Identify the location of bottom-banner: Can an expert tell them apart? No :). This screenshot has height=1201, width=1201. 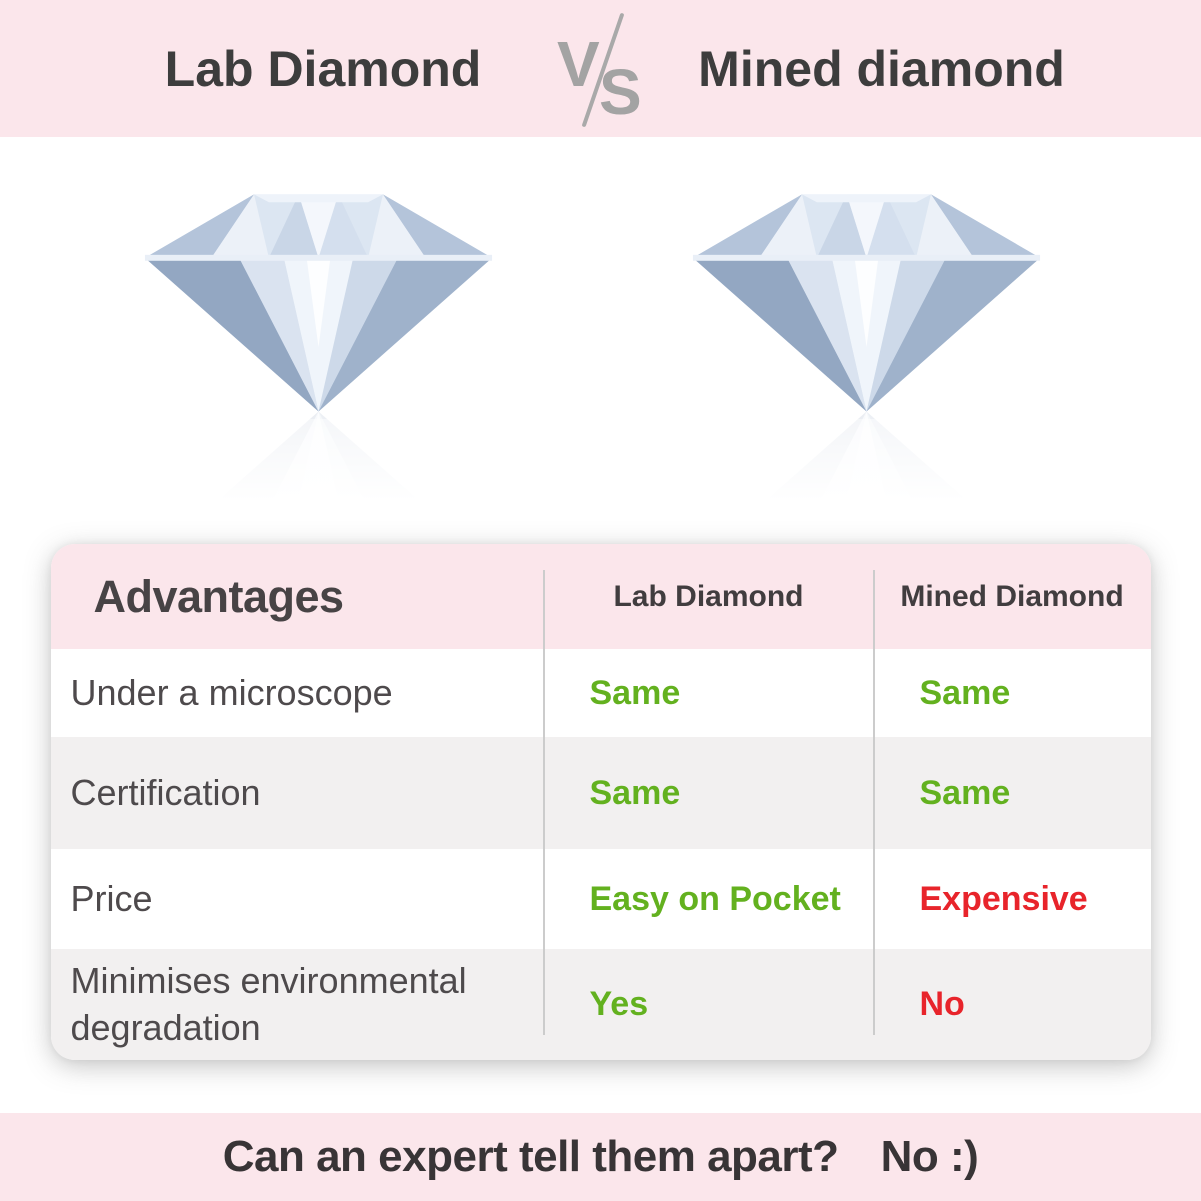
(600, 1157).